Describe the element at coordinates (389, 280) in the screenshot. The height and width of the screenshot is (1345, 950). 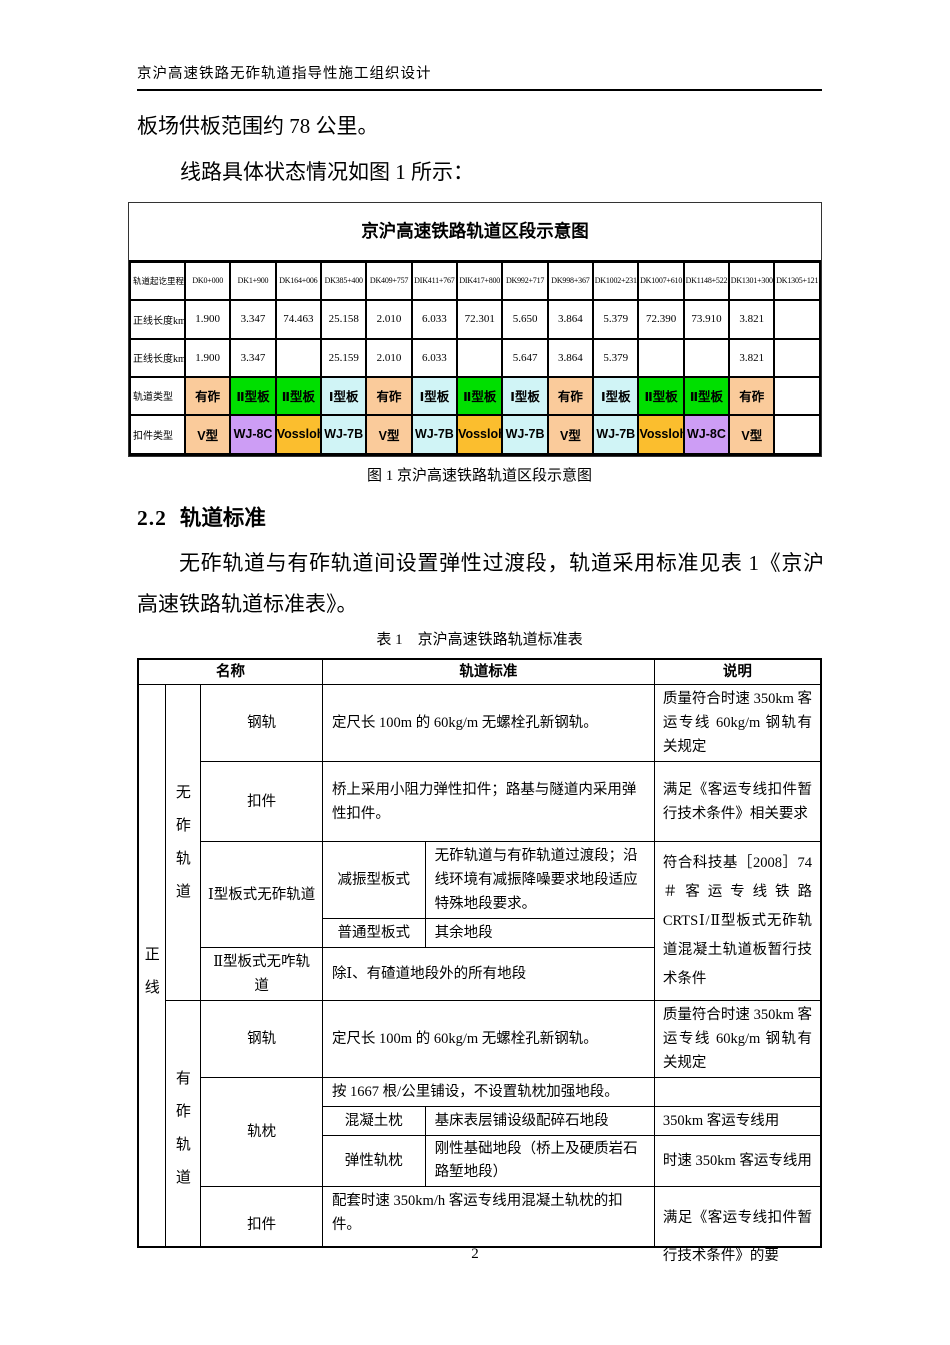
I see `segment-milepost-cell: DK409+757` at that location.